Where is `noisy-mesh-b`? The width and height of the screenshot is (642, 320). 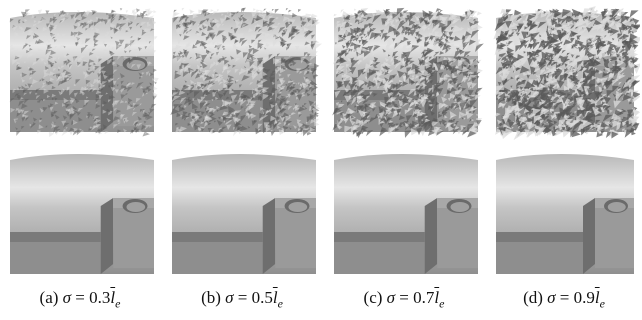 noisy-mesh-b is located at coordinates (246, 72).